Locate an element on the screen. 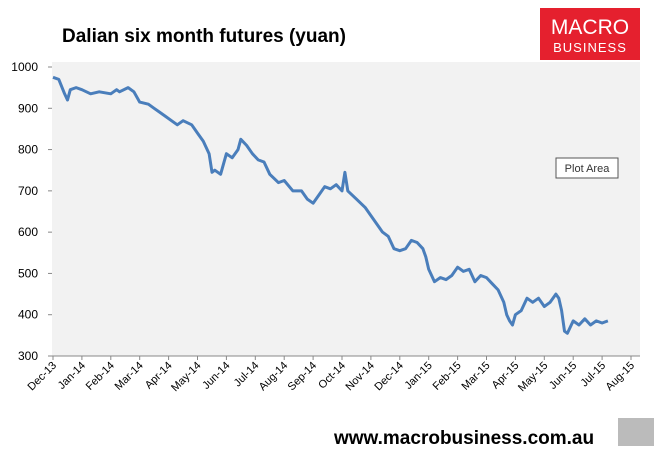 The height and width of the screenshot is (453, 660). annotation-box is located at coordinates (587, 168).